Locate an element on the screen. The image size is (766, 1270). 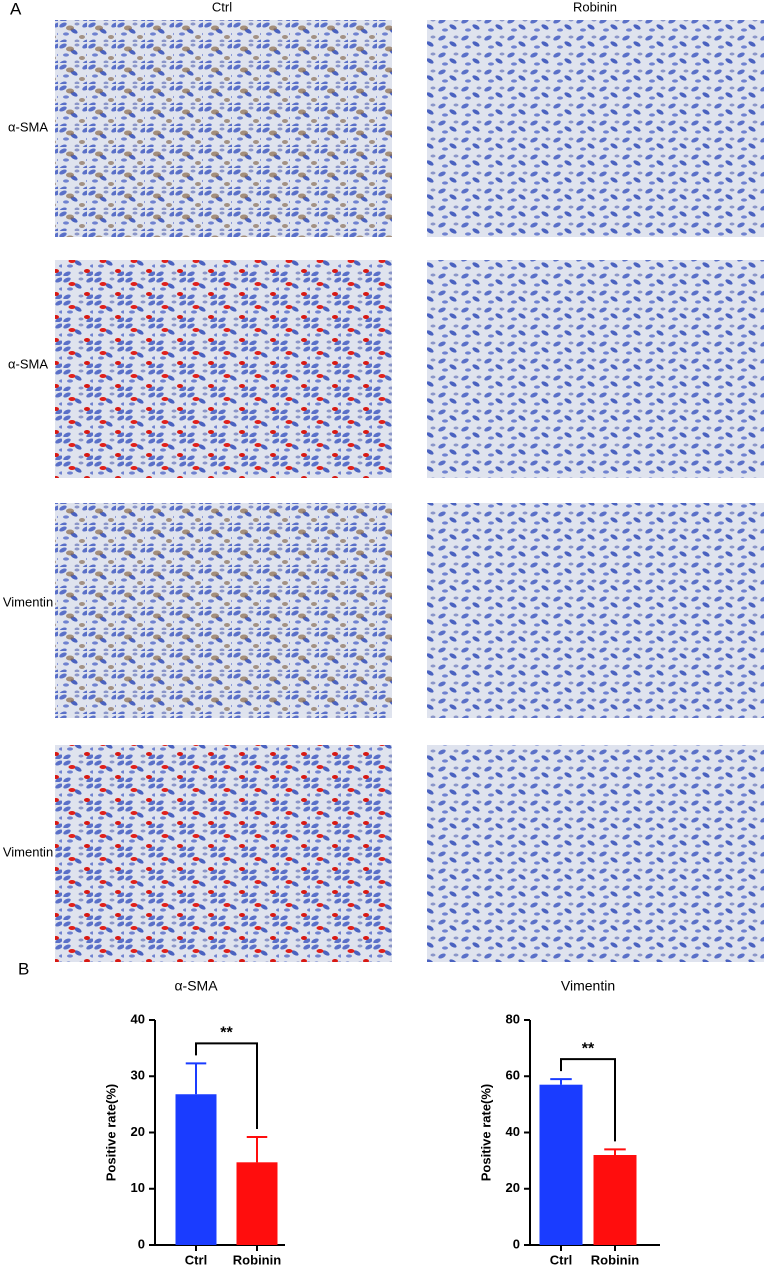
y-tick-label: 30 is located at coordinates (138, 1075).